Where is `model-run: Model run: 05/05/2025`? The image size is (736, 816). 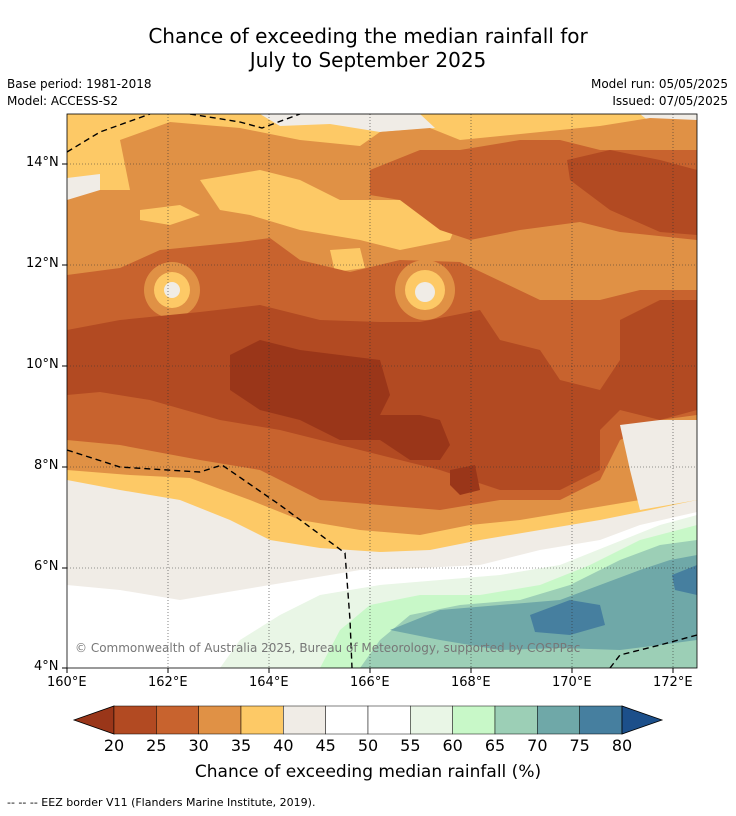
model-run: Model run: 05/05/2025 is located at coordinates (659, 84).